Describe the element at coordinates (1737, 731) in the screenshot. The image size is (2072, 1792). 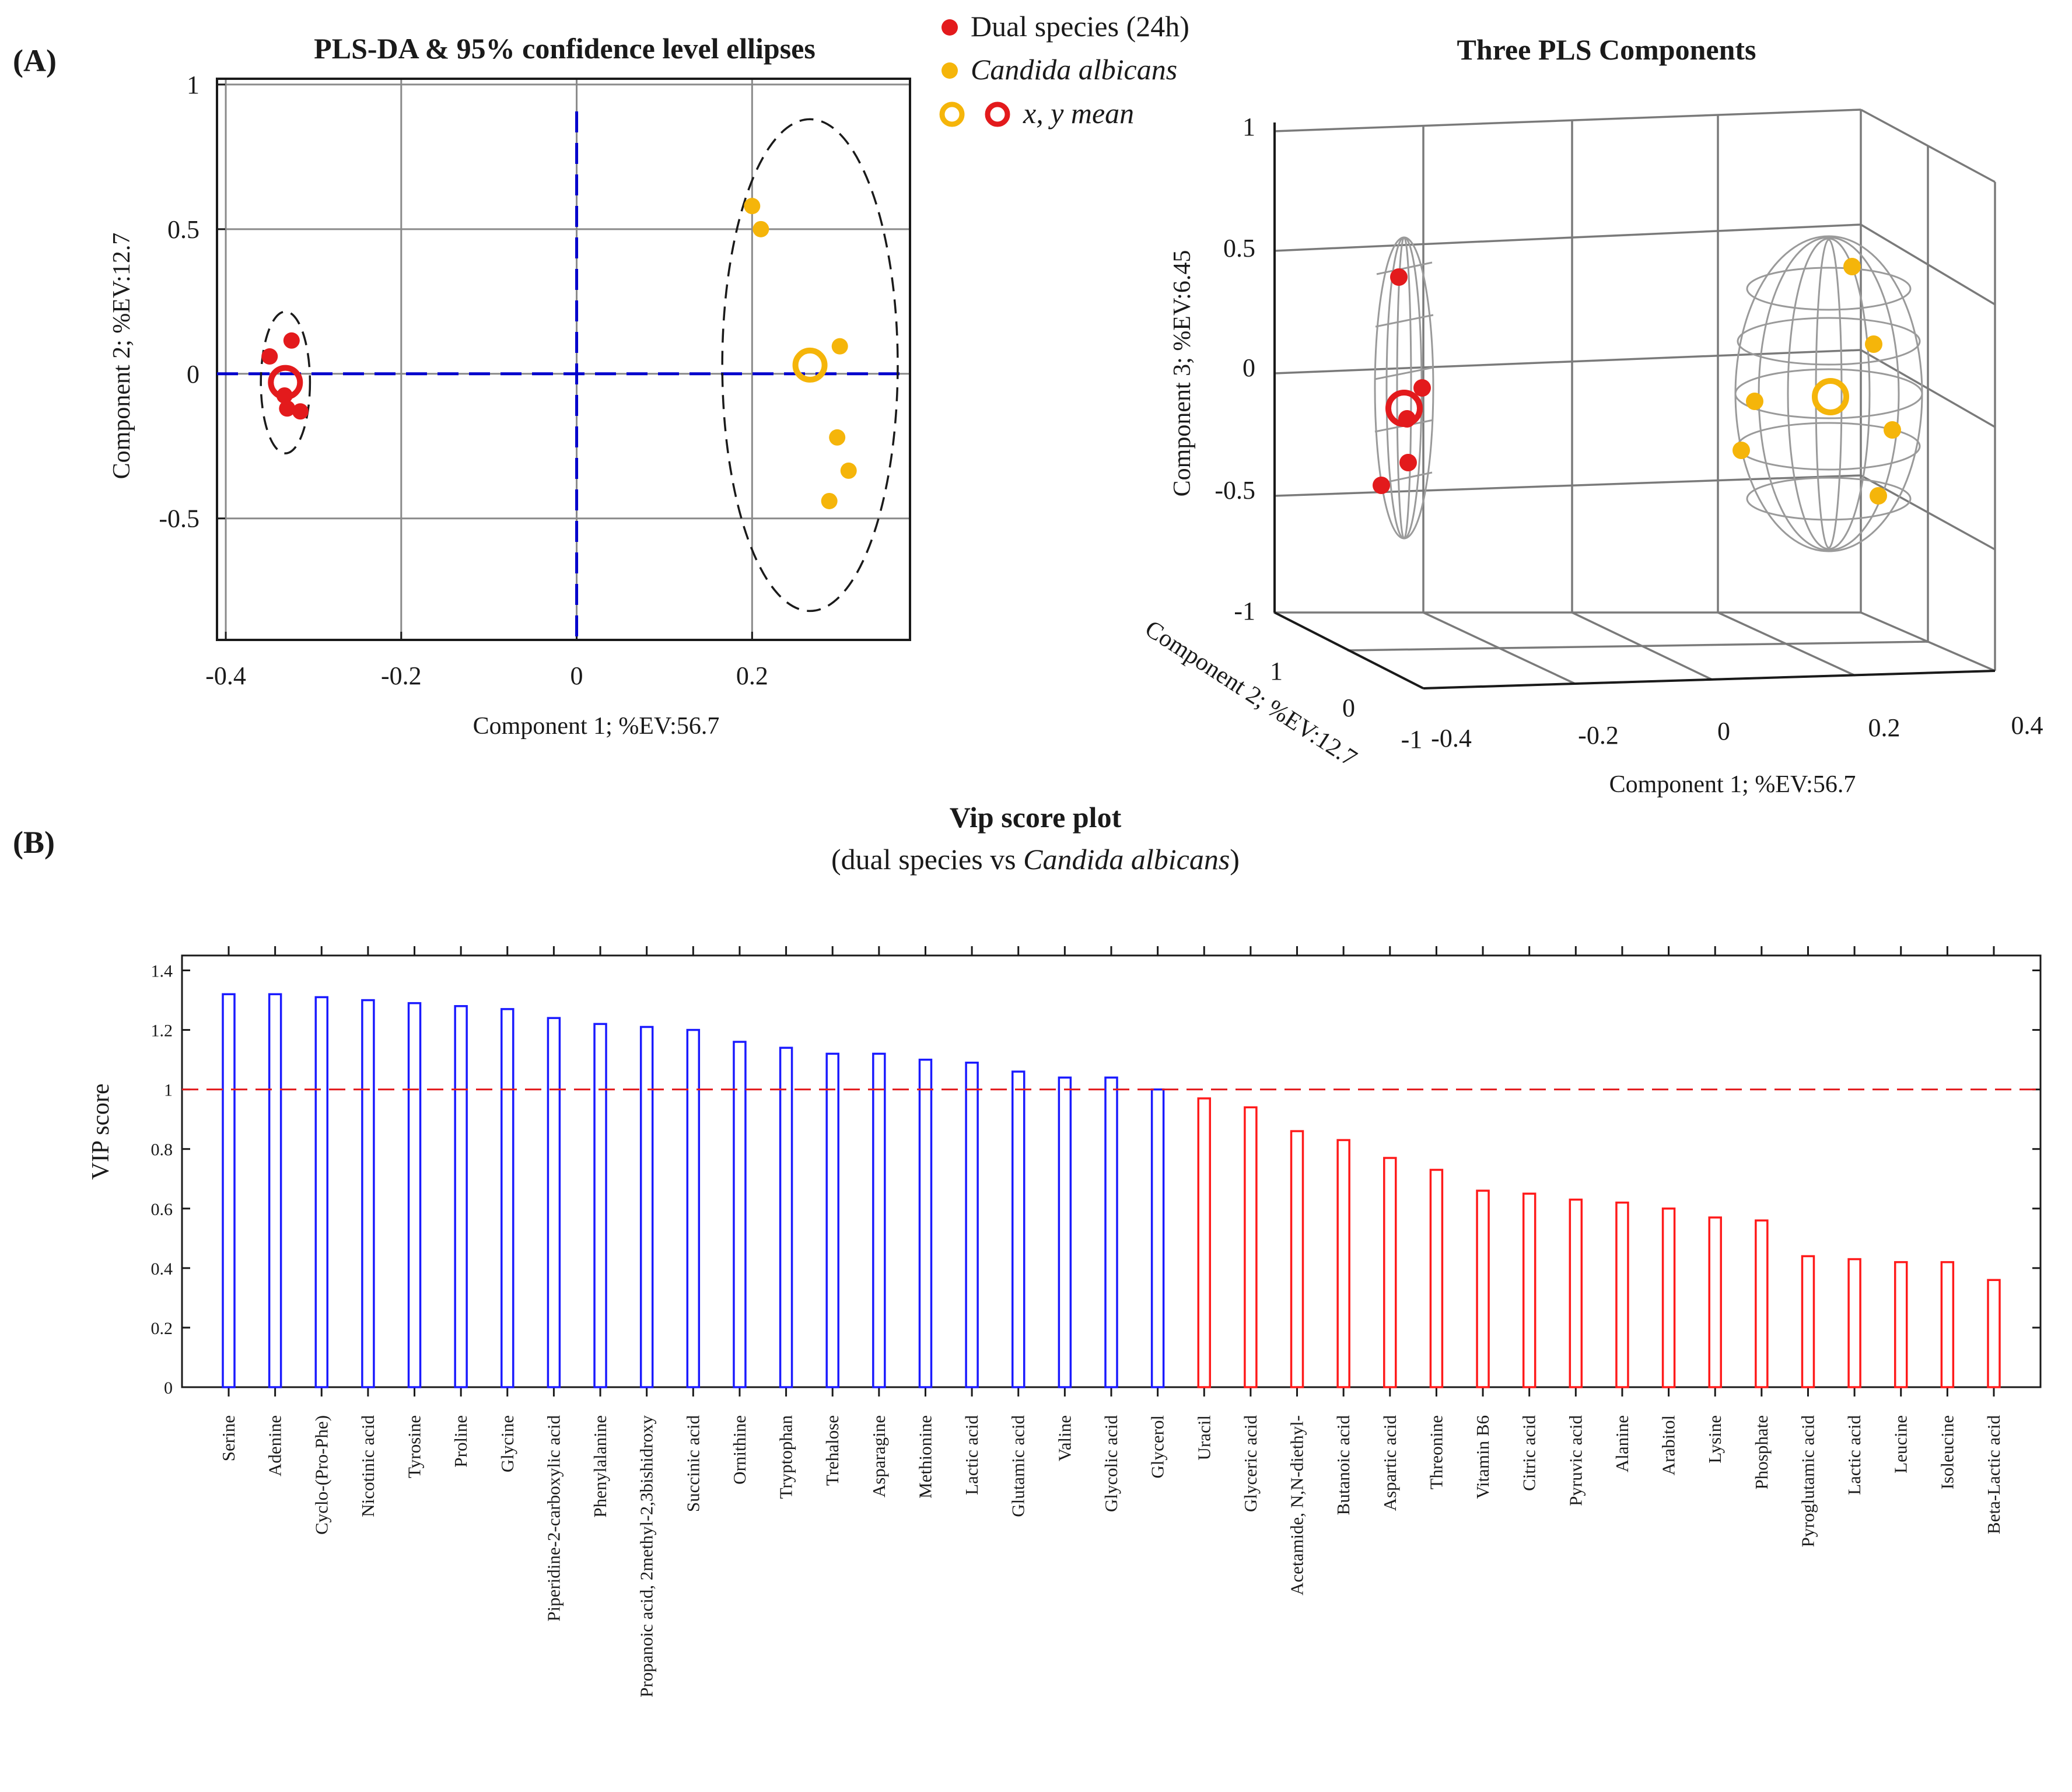
I see `scatter3d-x-ticks: -0.4 -0.2 0 0.2 0.4` at that location.